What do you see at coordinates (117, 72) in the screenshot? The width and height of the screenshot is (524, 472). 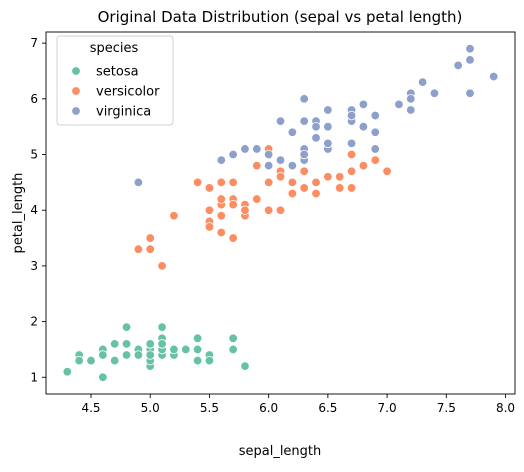 I see `legend-label-setosa: setosa` at bounding box center [117, 72].